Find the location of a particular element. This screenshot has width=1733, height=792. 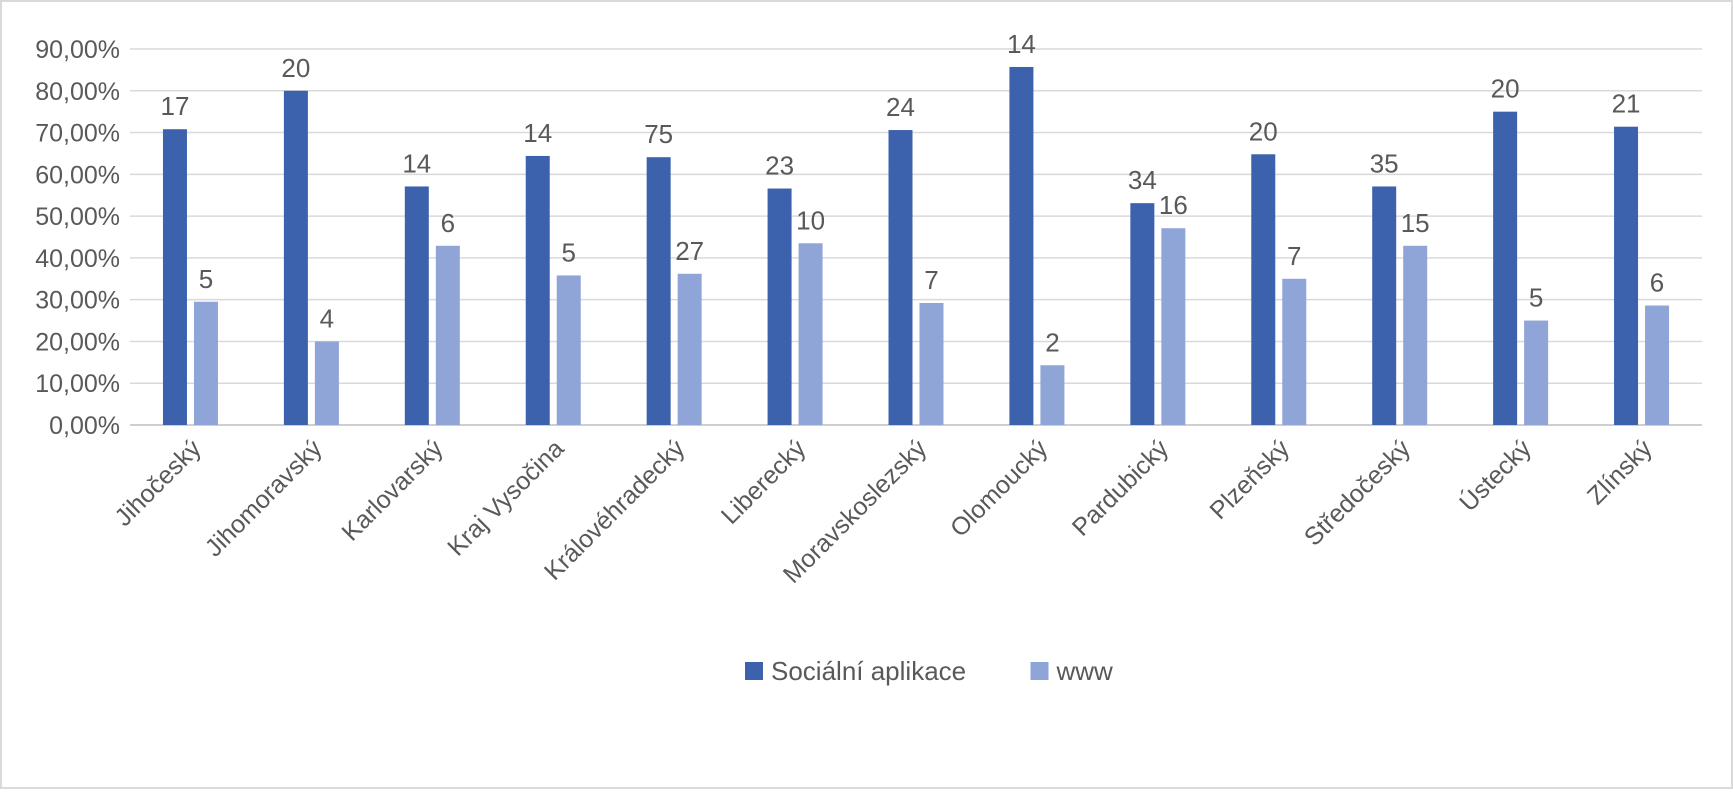

x-category-label: Plzeňský is located at coordinates (1249, 479).